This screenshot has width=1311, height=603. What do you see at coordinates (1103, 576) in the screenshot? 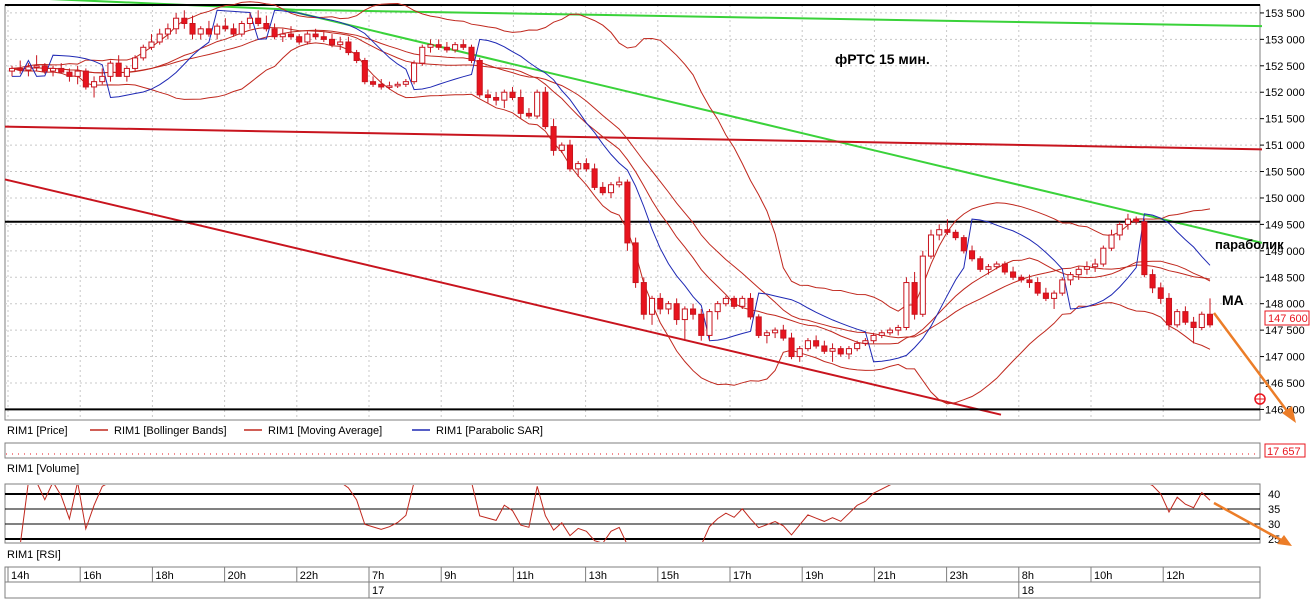
I see `hour-label: 10h` at bounding box center [1103, 576].